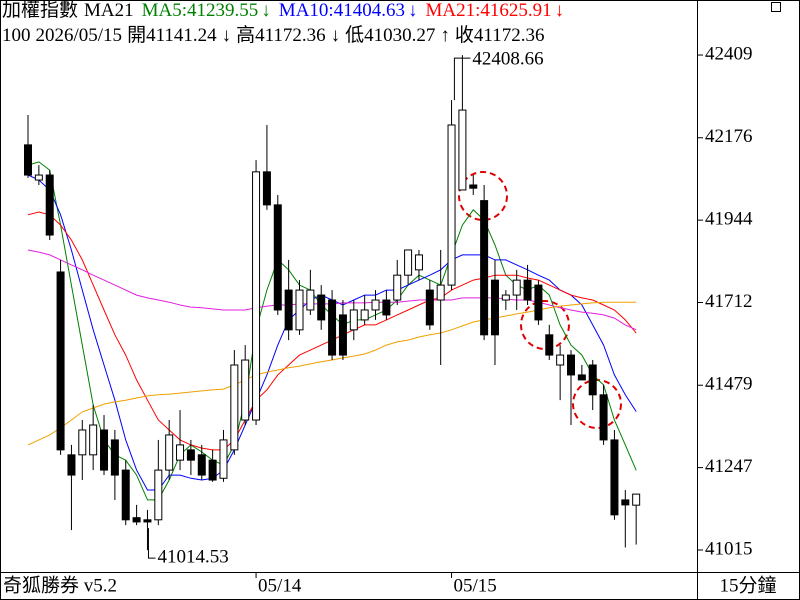  What do you see at coordinates (747, 585) in the screenshot?
I see `period: 15分鐘` at bounding box center [747, 585].